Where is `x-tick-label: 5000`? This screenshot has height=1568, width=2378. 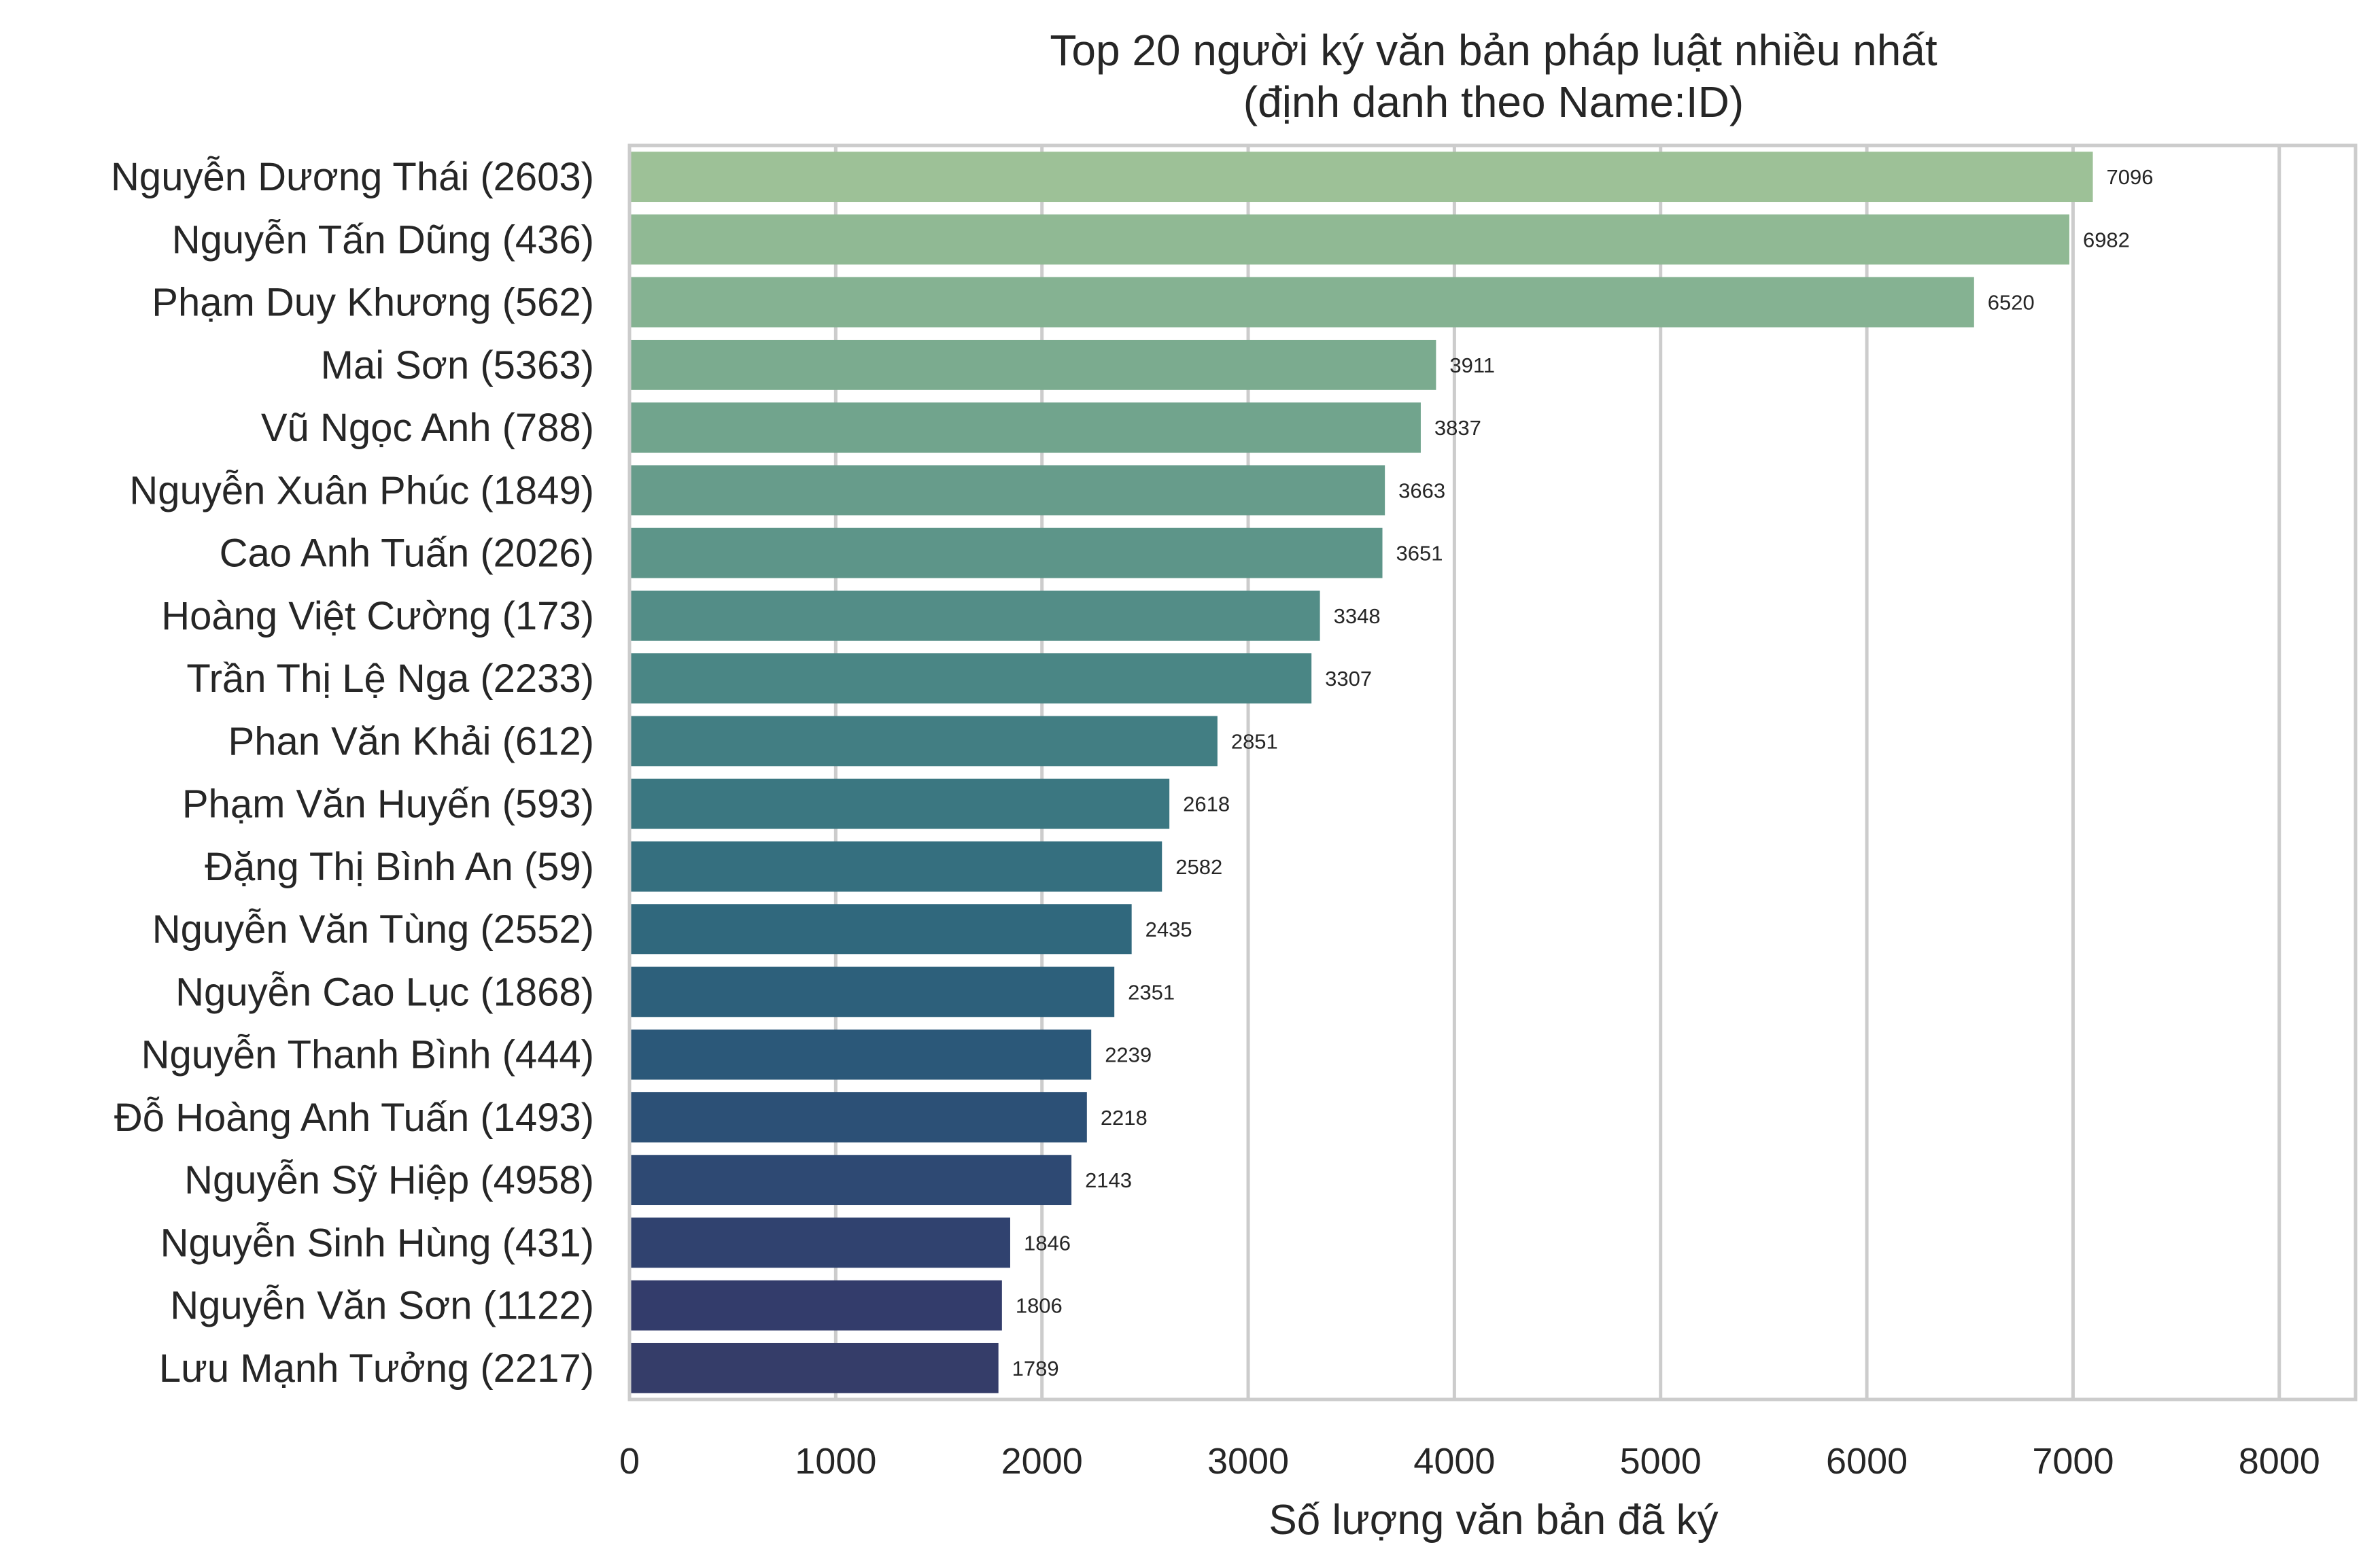
x-tick-label: 5000 is located at coordinates (1661, 1461).